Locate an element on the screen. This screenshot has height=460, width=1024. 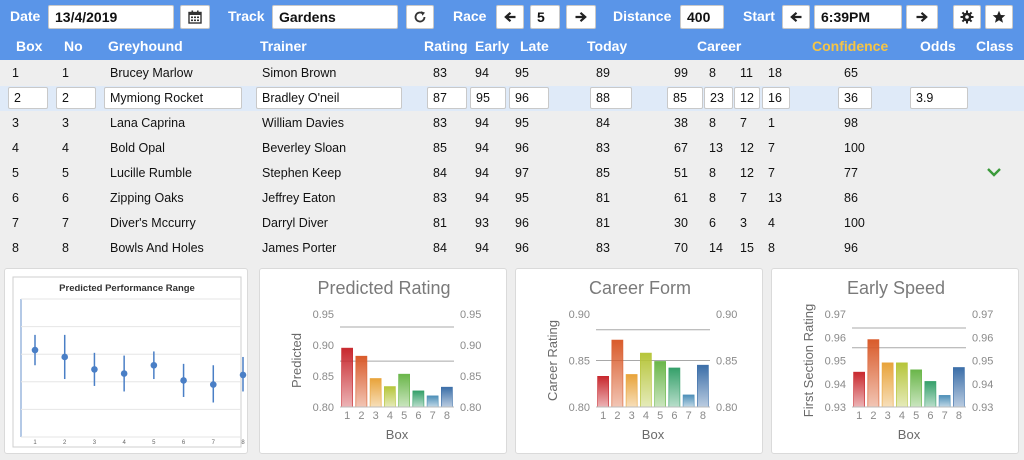
settings-button is located at coordinates (967, 17).